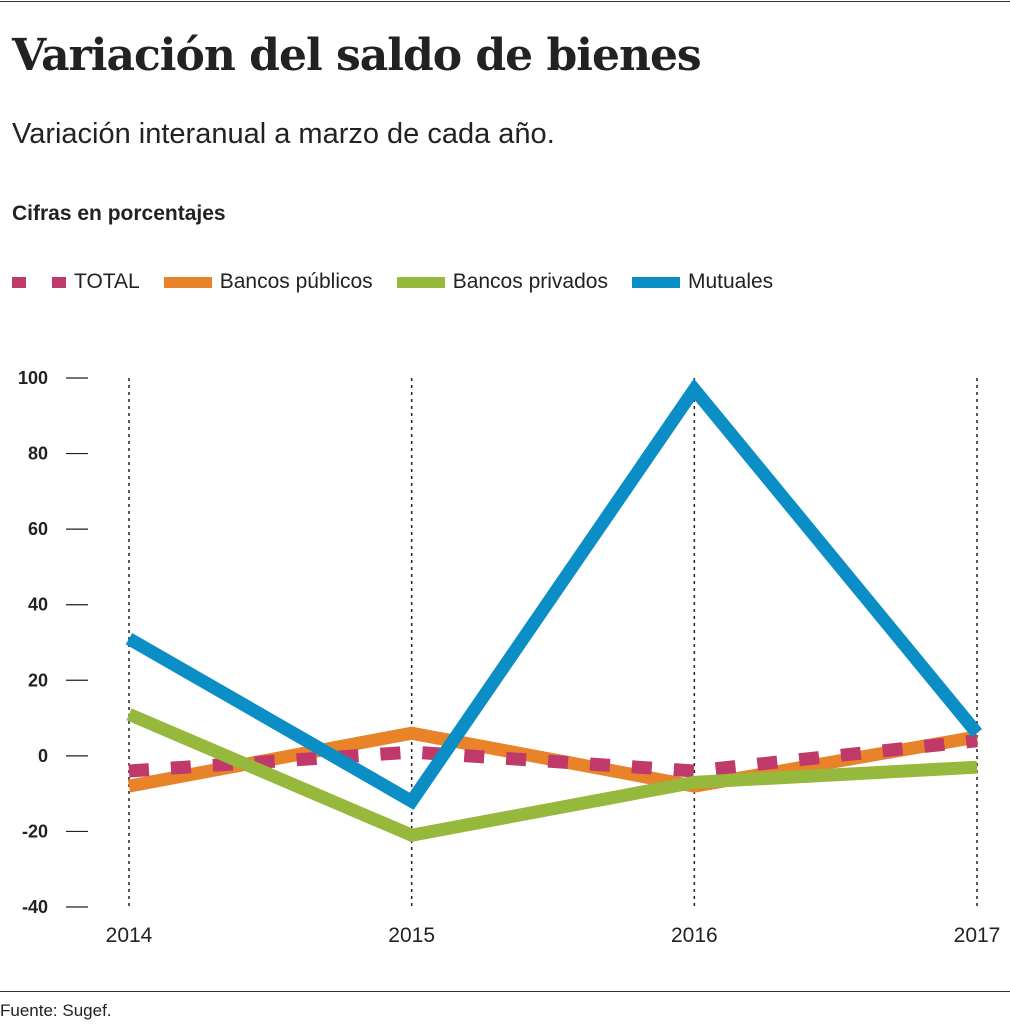 This screenshot has width=1010, height=1024. What do you see at coordinates (107, 281) in the screenshot?
I see `legend-label-total: TOTAL` at bounding box center [107, 281].